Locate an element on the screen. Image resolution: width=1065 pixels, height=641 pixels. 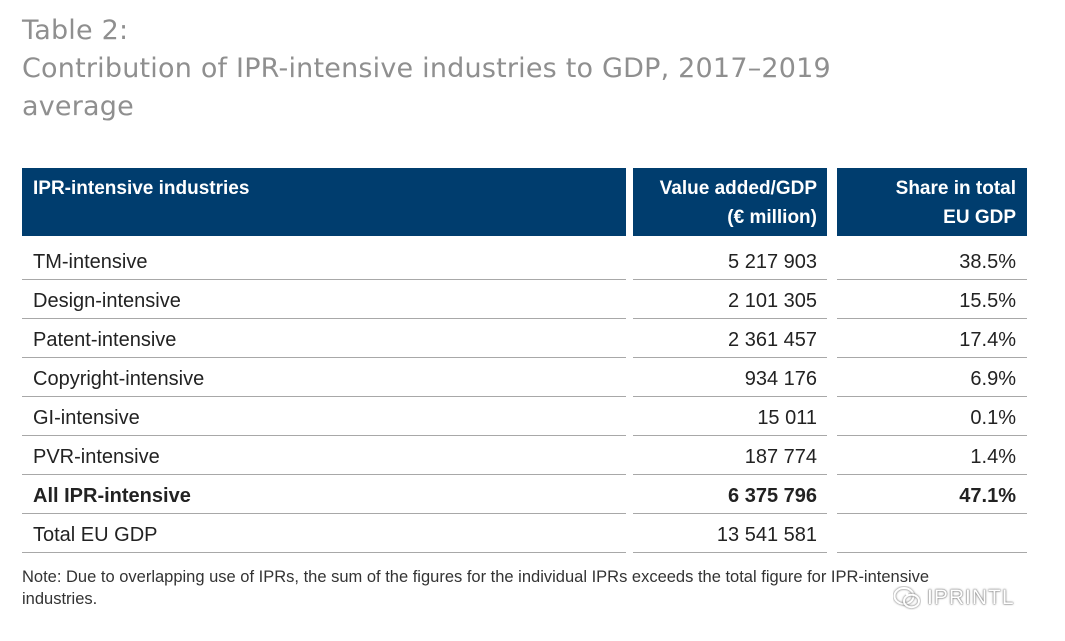
share-cell: 1.4% is located at coordinates (932, 456).